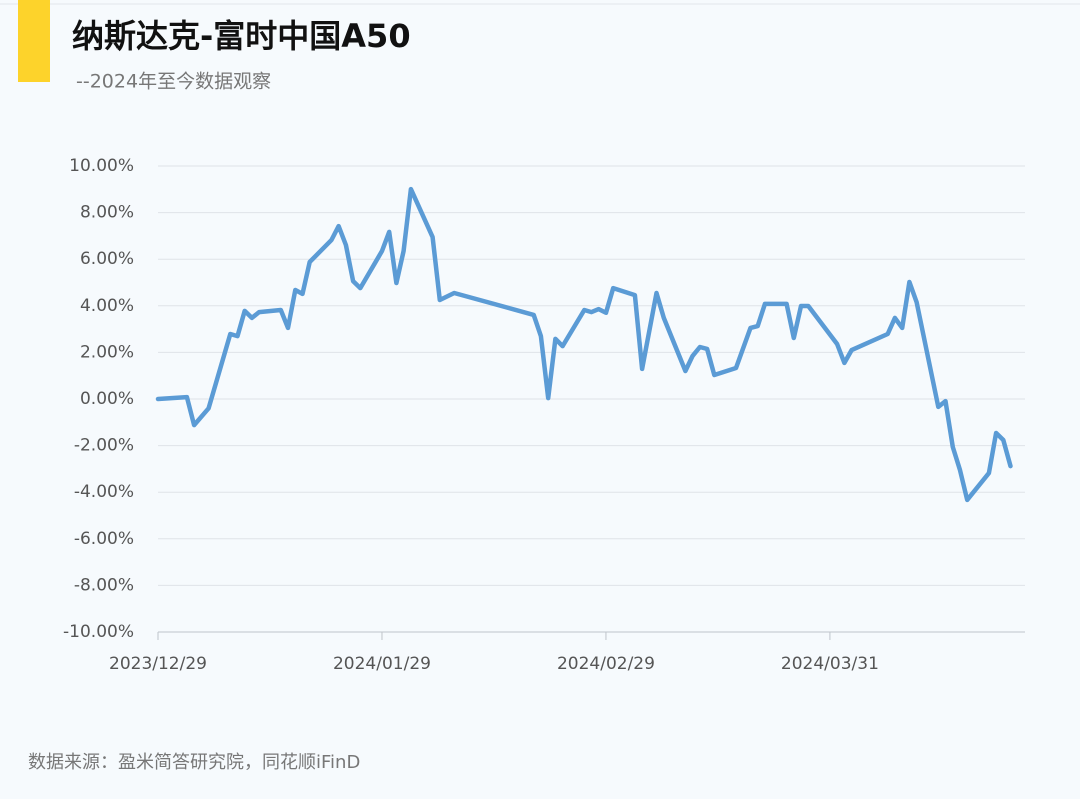  Describe the element at coordinates (98, 632) in the screenshot. I see `y-tick-label: -10.00%` at that location.